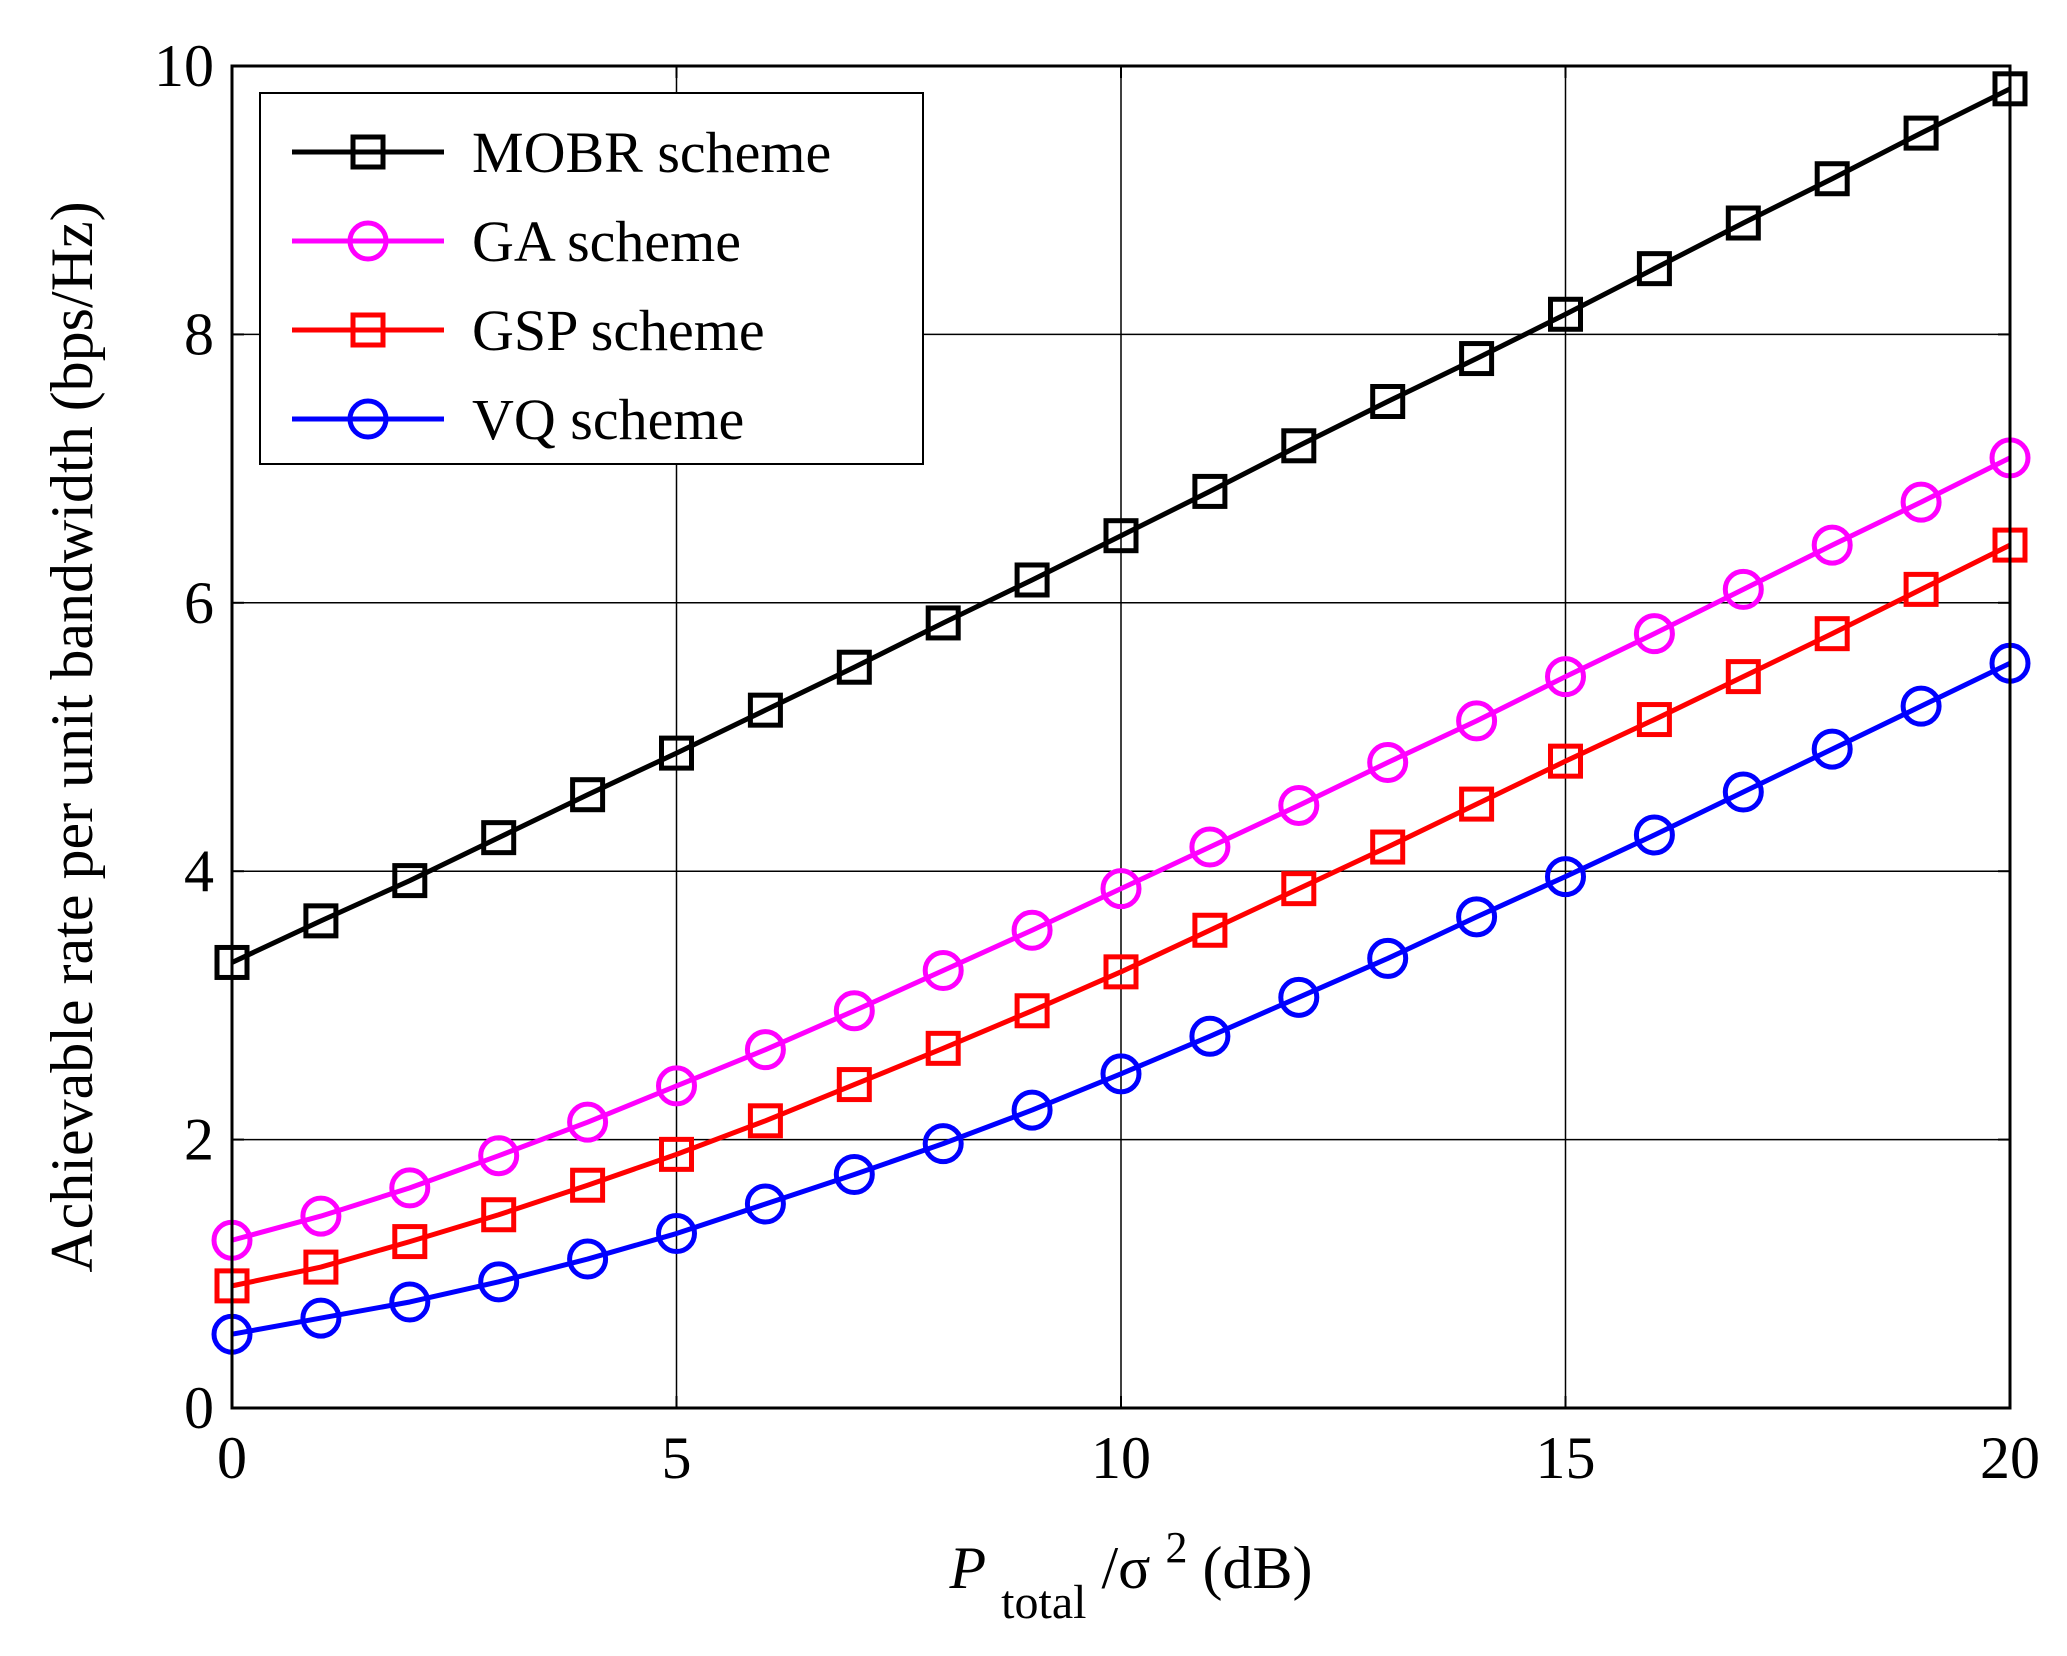 The image size is (2067, 1656). Describe the element at coordinates (232, 1458) in the screenshot. I see `x-tick-label: 0` at that location.